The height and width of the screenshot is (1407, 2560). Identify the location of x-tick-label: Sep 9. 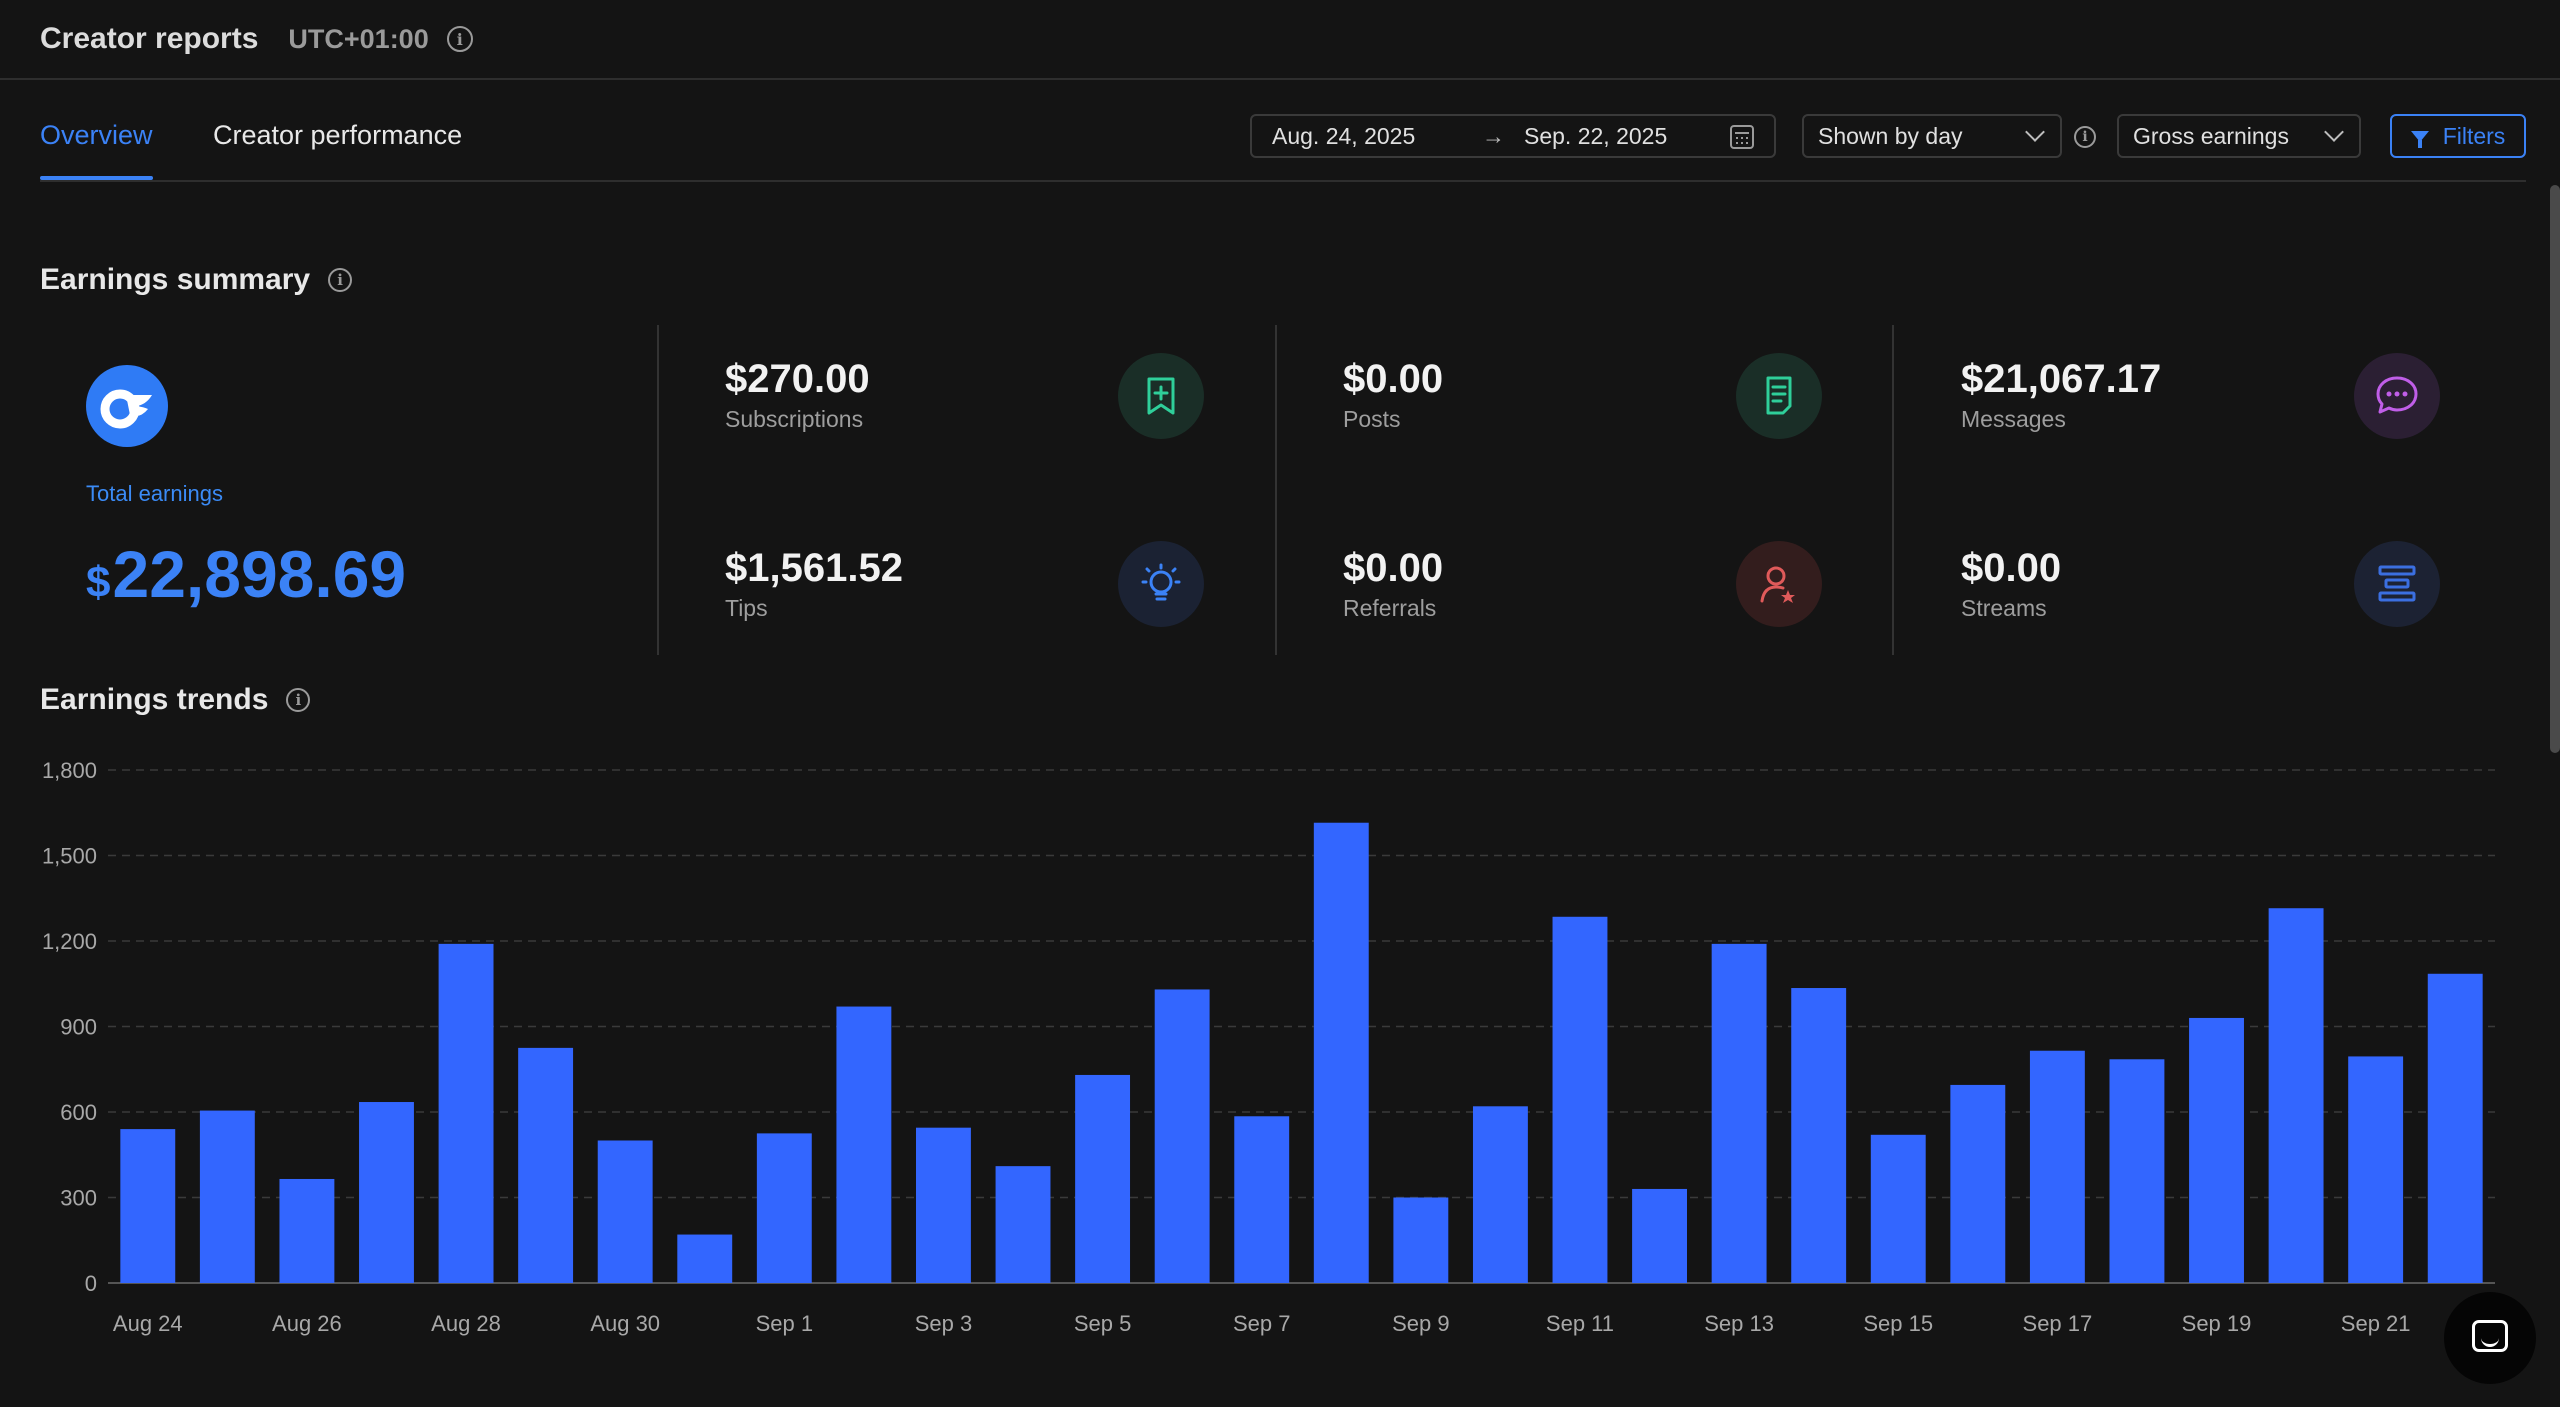
(1421, 1323).